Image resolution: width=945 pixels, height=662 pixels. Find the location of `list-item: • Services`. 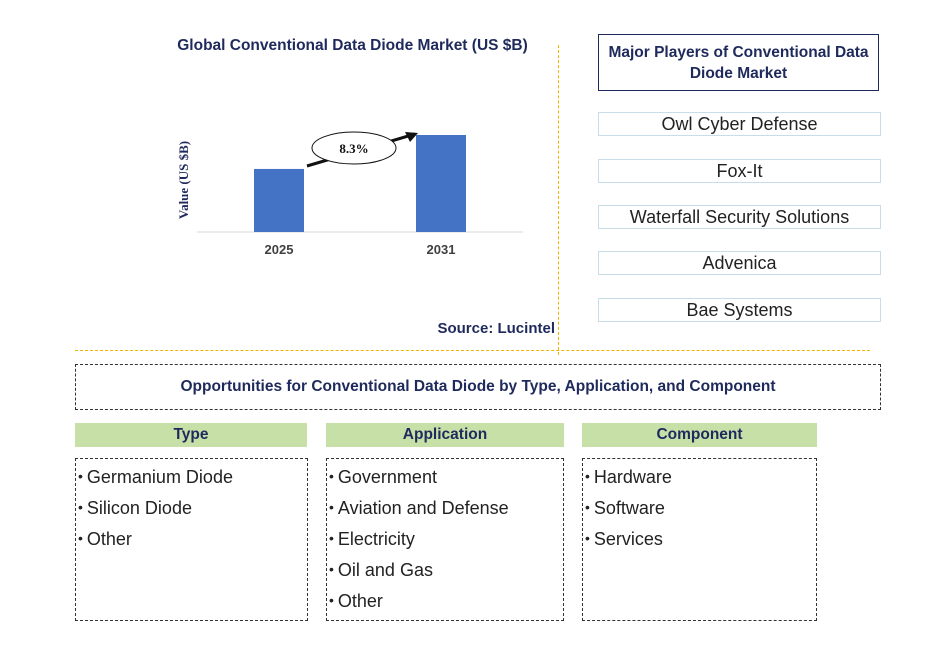

list-item: • Services is located at coordinates (624, 539).